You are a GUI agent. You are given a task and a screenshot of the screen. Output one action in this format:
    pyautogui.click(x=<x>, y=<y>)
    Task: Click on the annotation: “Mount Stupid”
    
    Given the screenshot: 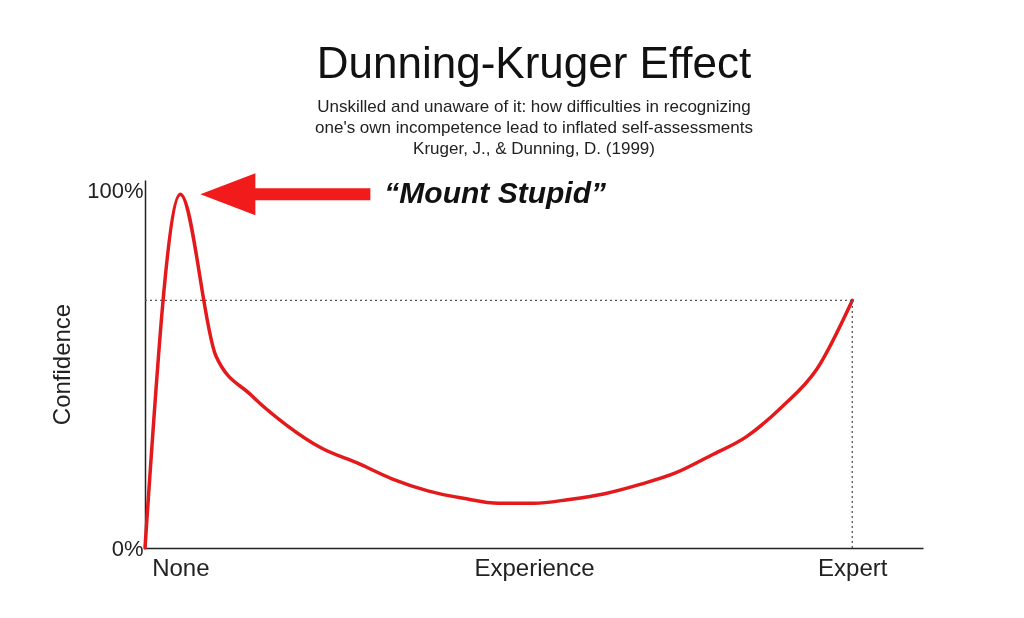 What is the action you would take?
    pyautogui.click(x=495, y=193)
    